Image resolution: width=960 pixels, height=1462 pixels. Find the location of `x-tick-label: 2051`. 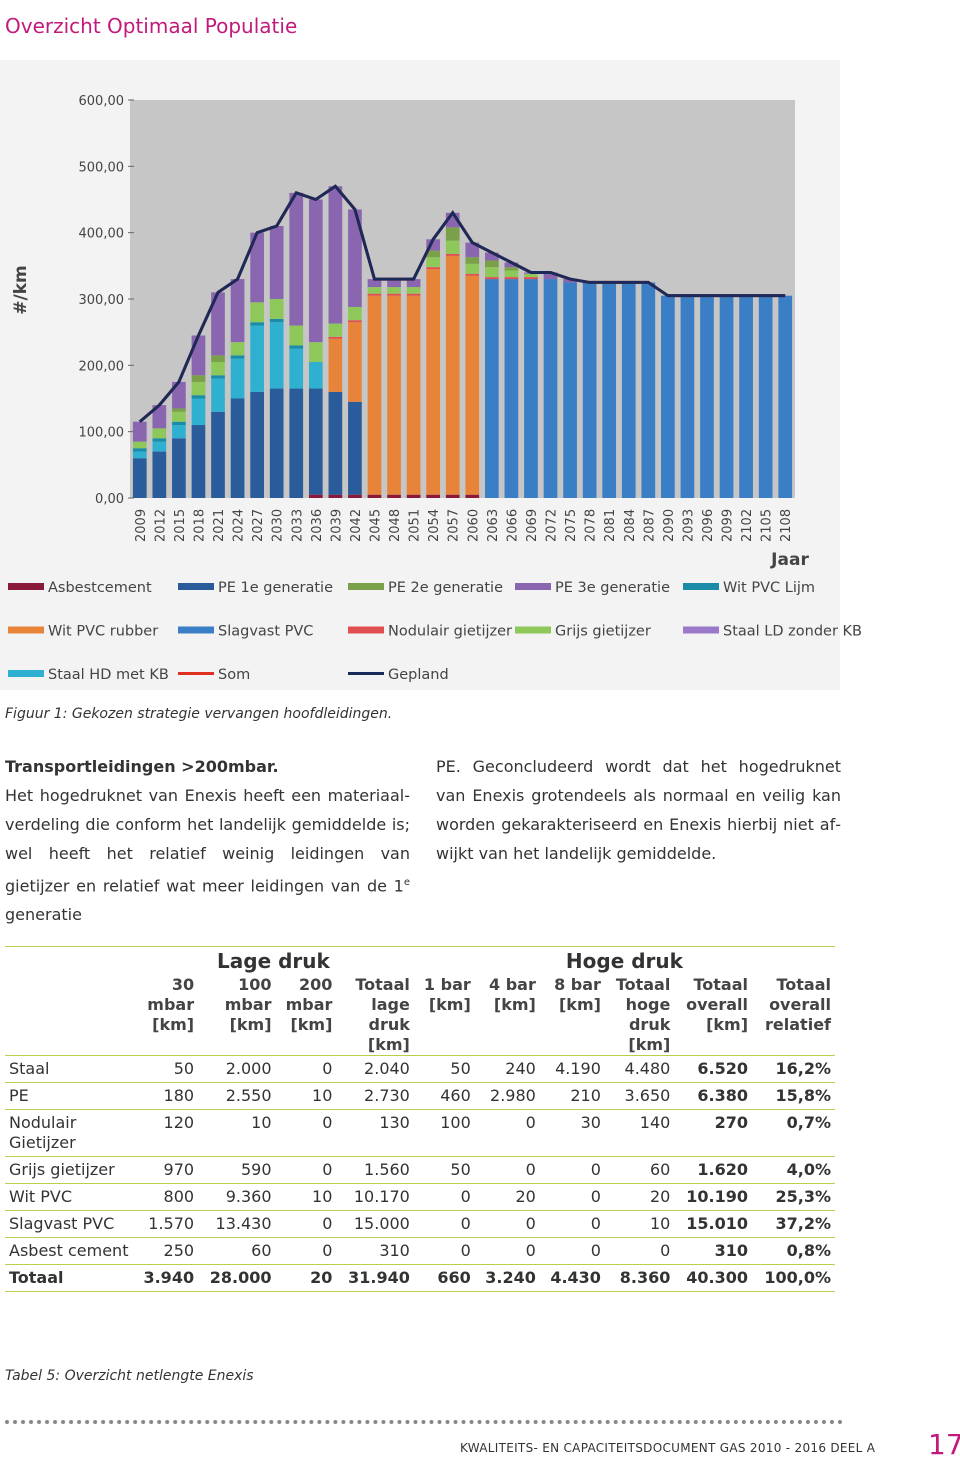

x-tick-label: 2051 is located at coordinates (415, 525).